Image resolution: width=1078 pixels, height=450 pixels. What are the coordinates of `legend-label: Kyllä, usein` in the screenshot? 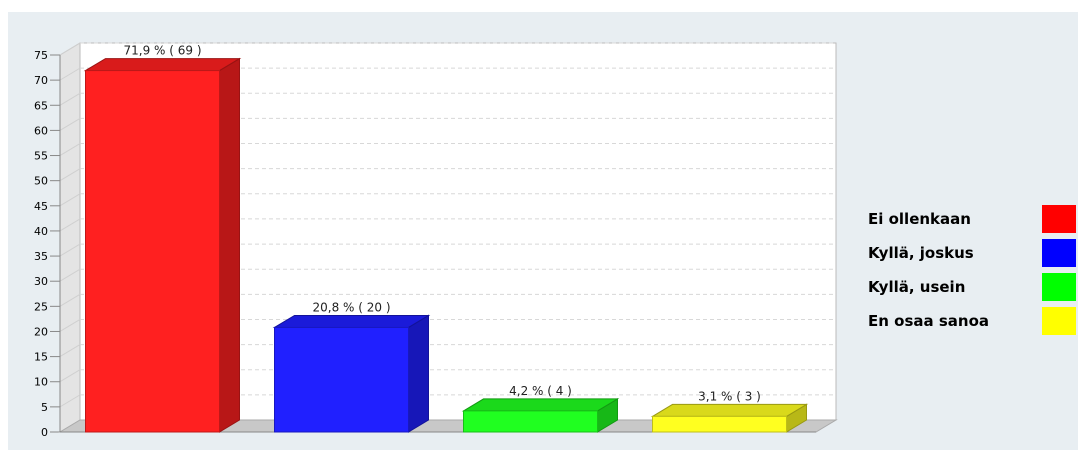 It's located at (917, 287).